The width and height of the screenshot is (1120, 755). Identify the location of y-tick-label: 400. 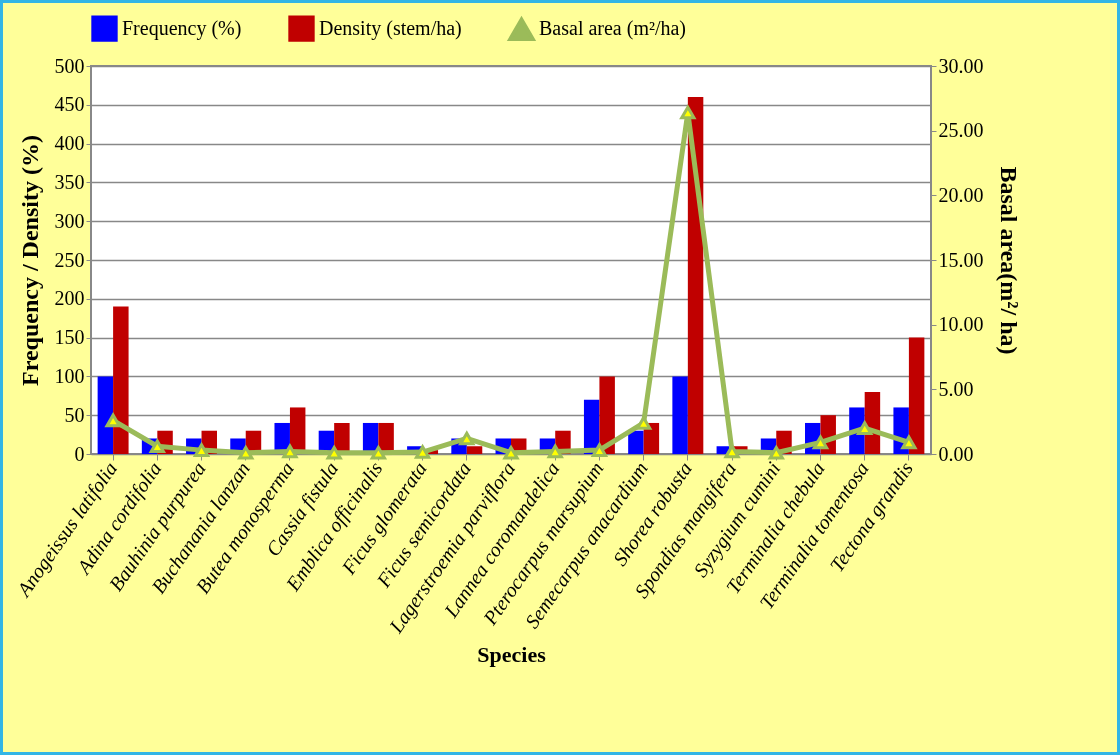
(69, 143).